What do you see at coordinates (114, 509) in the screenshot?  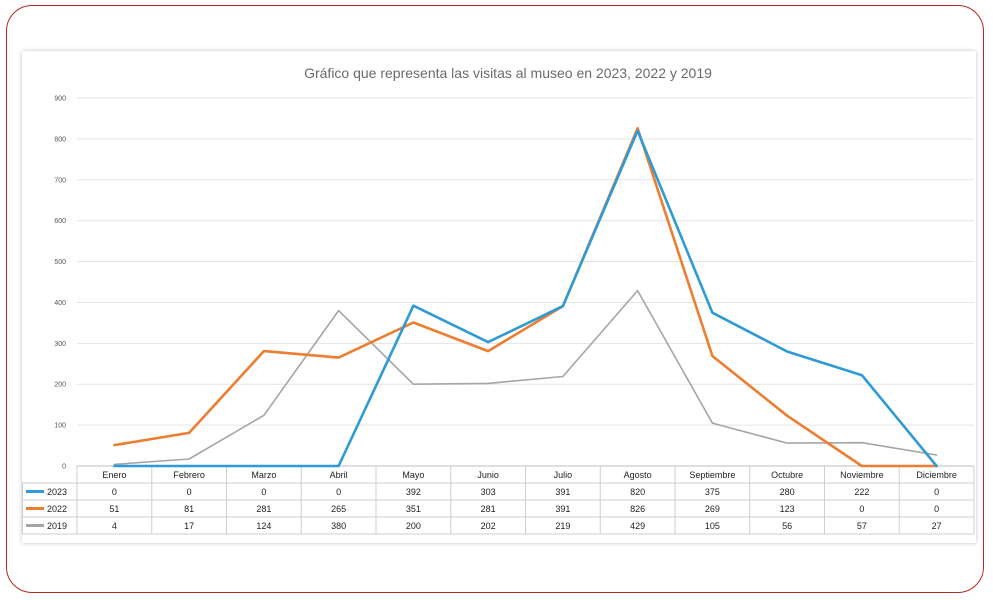 I see `data-cell: 51` at bounding box center [114, 509].